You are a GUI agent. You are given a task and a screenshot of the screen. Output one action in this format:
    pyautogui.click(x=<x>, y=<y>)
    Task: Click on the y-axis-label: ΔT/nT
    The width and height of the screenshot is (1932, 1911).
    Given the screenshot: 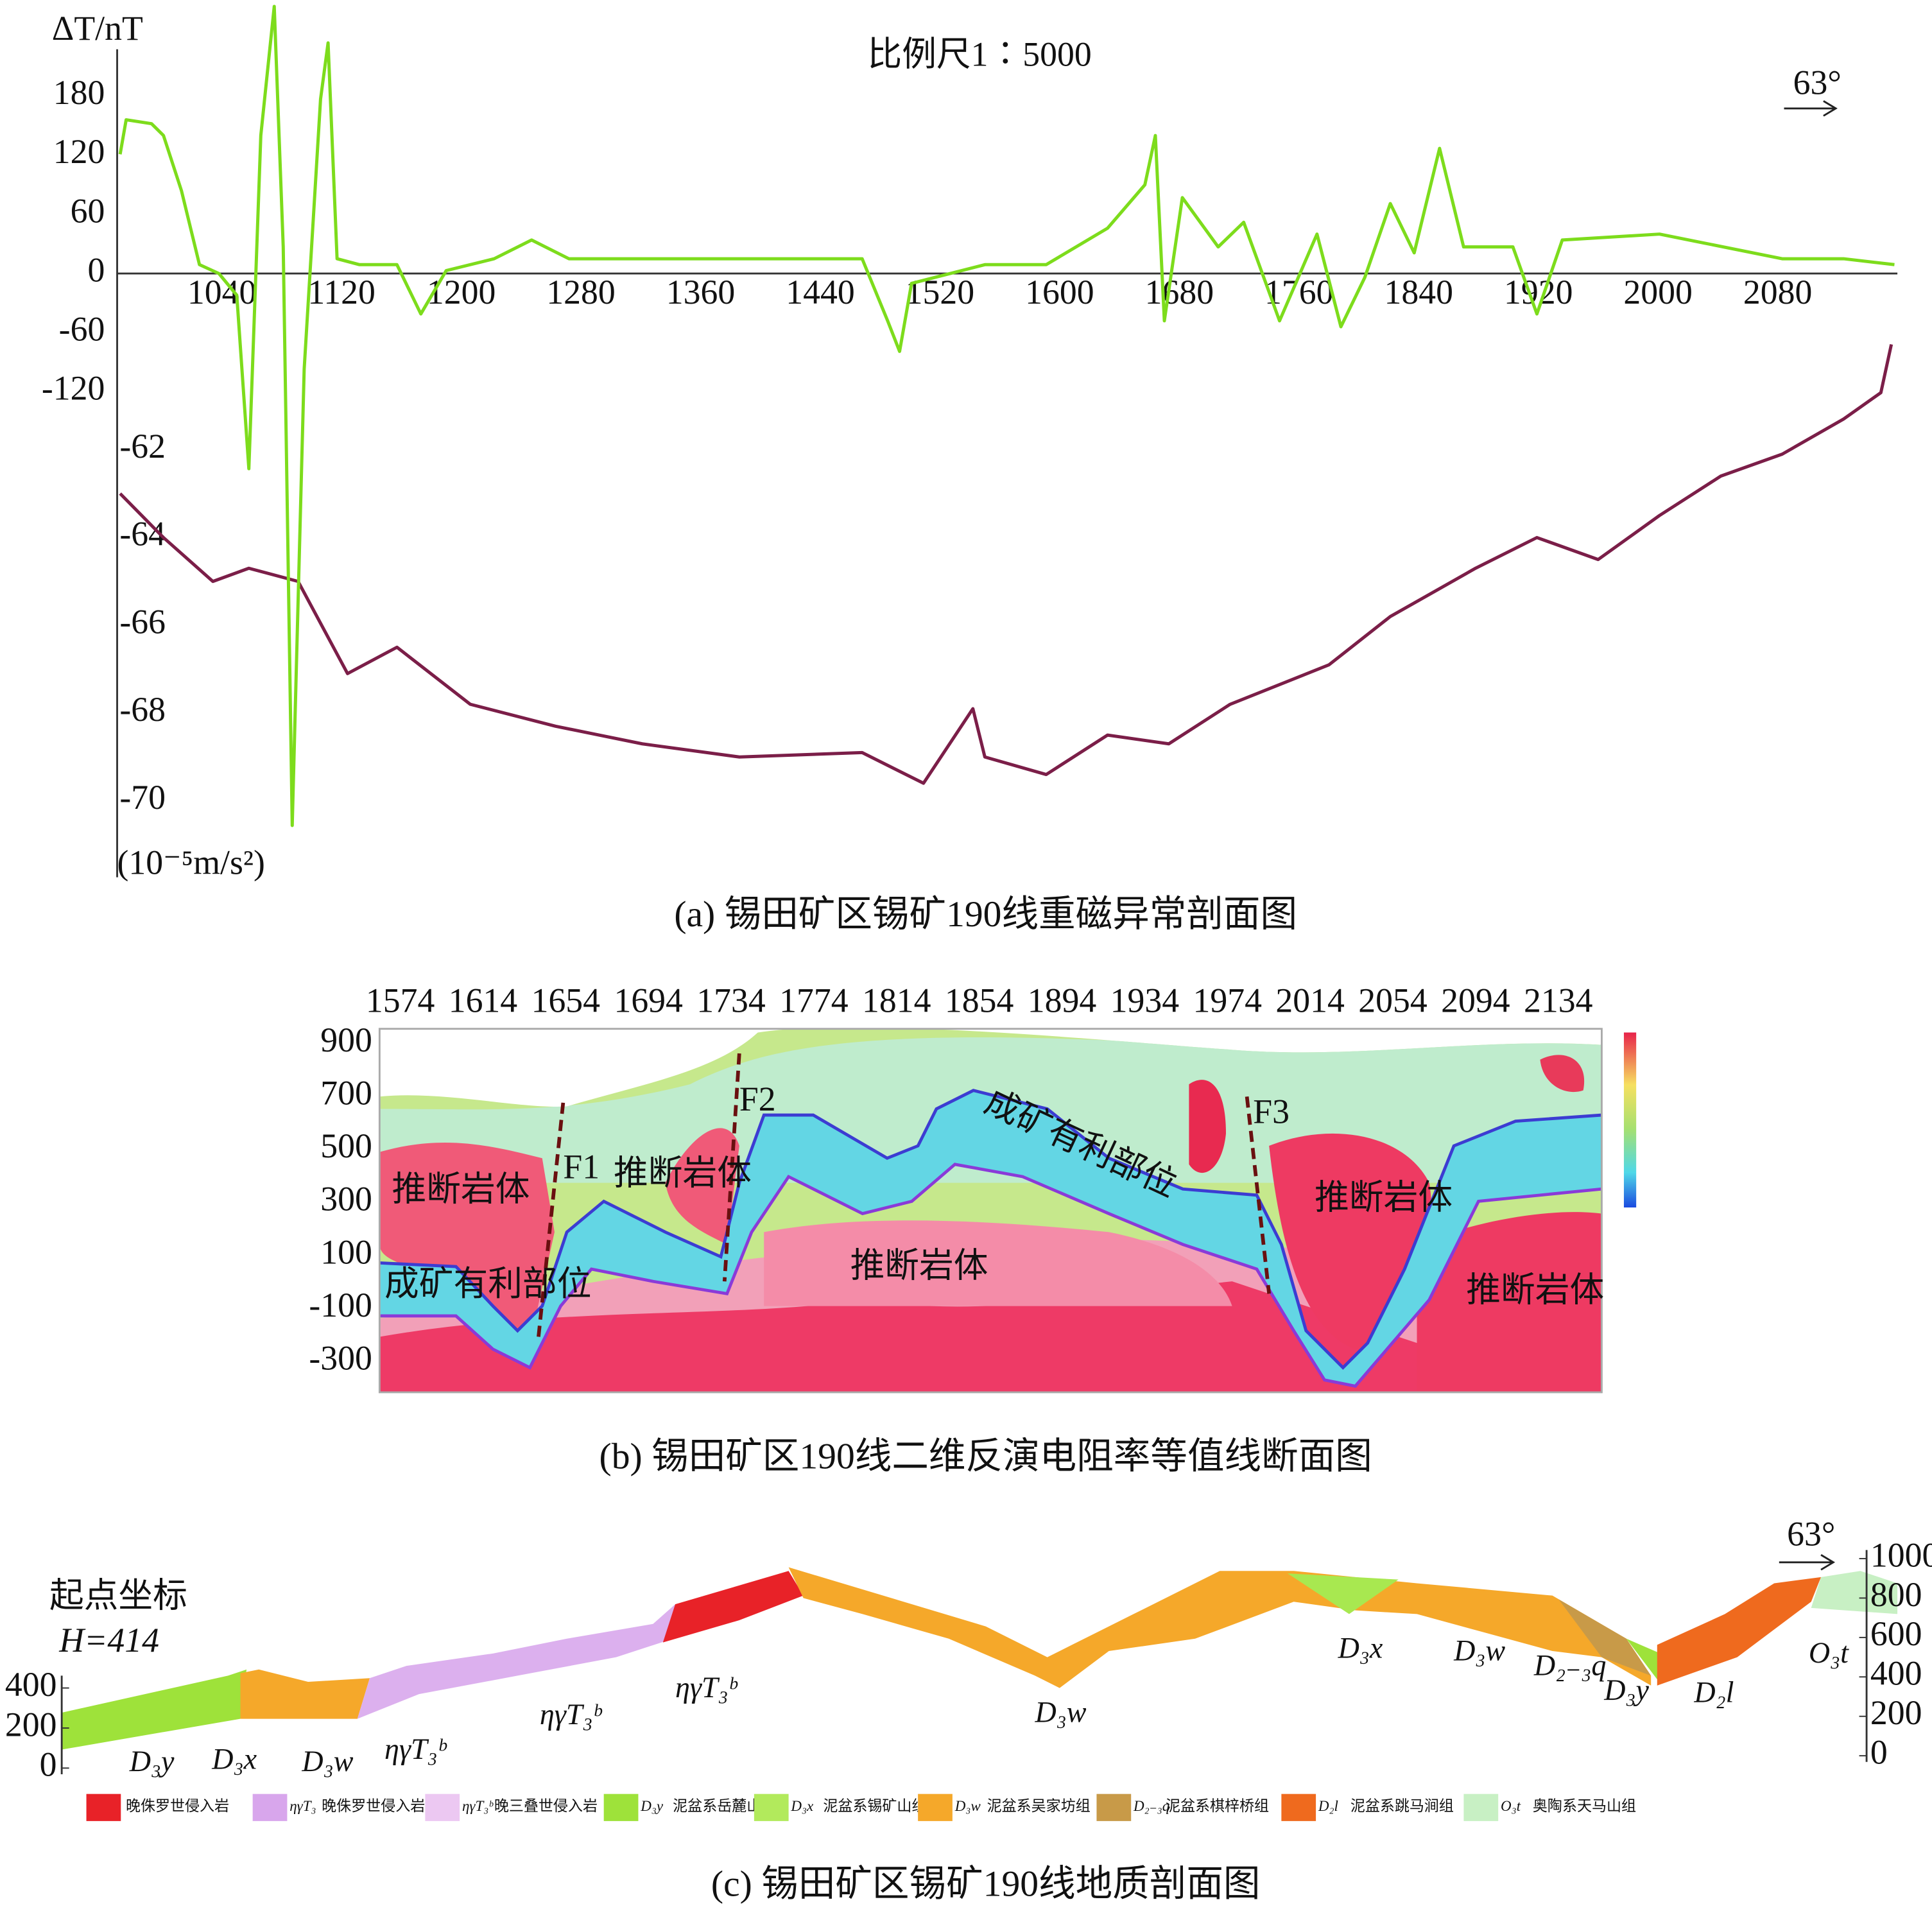 What is the action you would take?
    pyautogui.click(x=97, y=29)
    